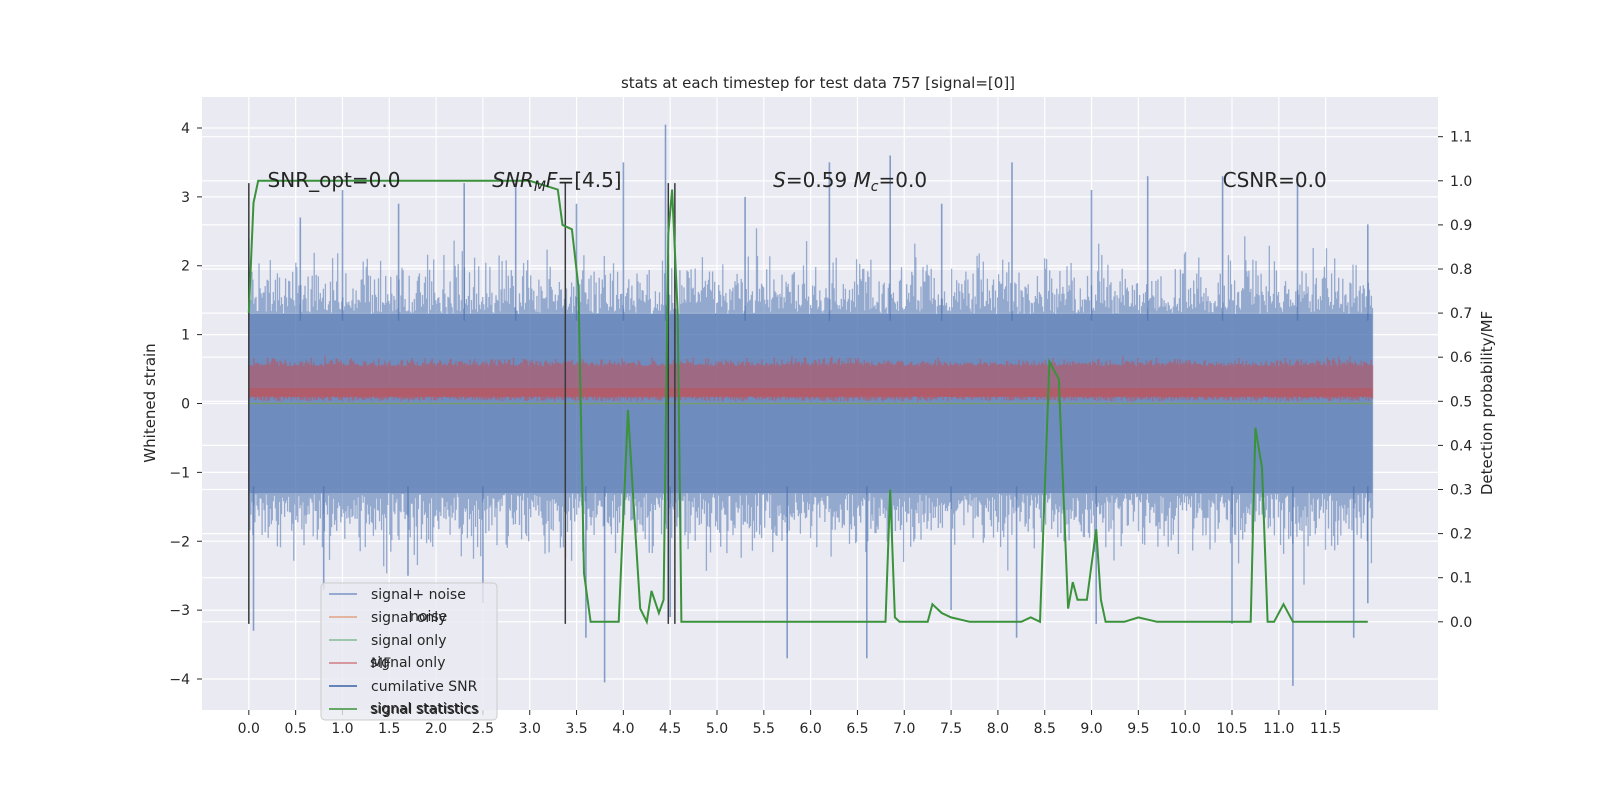 The image size is (1600, 800). Describe the element at coordinates (530, 729) in the screenshot. I see `x-tick-label: 3.0` at that location.